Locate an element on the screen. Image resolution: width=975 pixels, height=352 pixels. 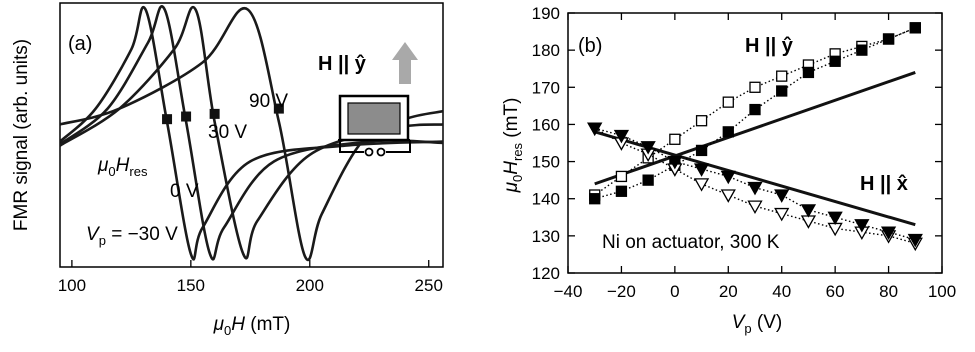
a-xlabel-mu: μ is located at coordinates (219, 324).